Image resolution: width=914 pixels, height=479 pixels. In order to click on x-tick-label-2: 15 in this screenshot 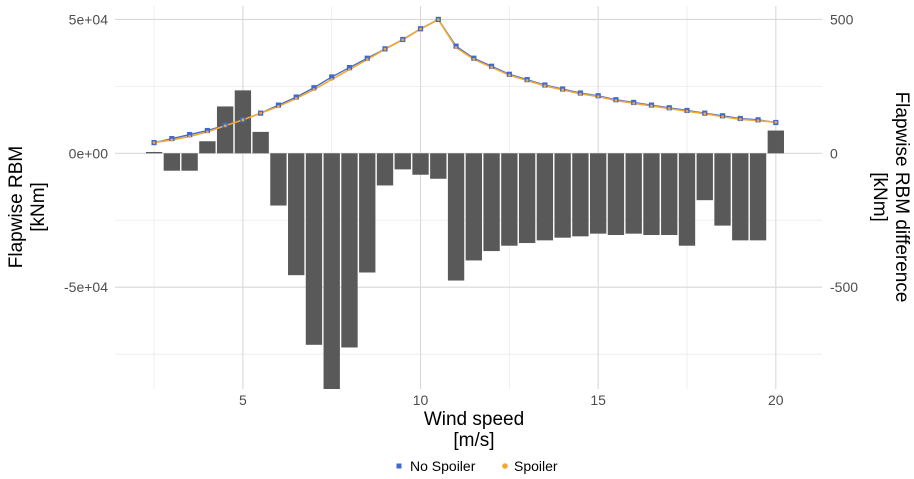, I will do `click(598, 400)`.